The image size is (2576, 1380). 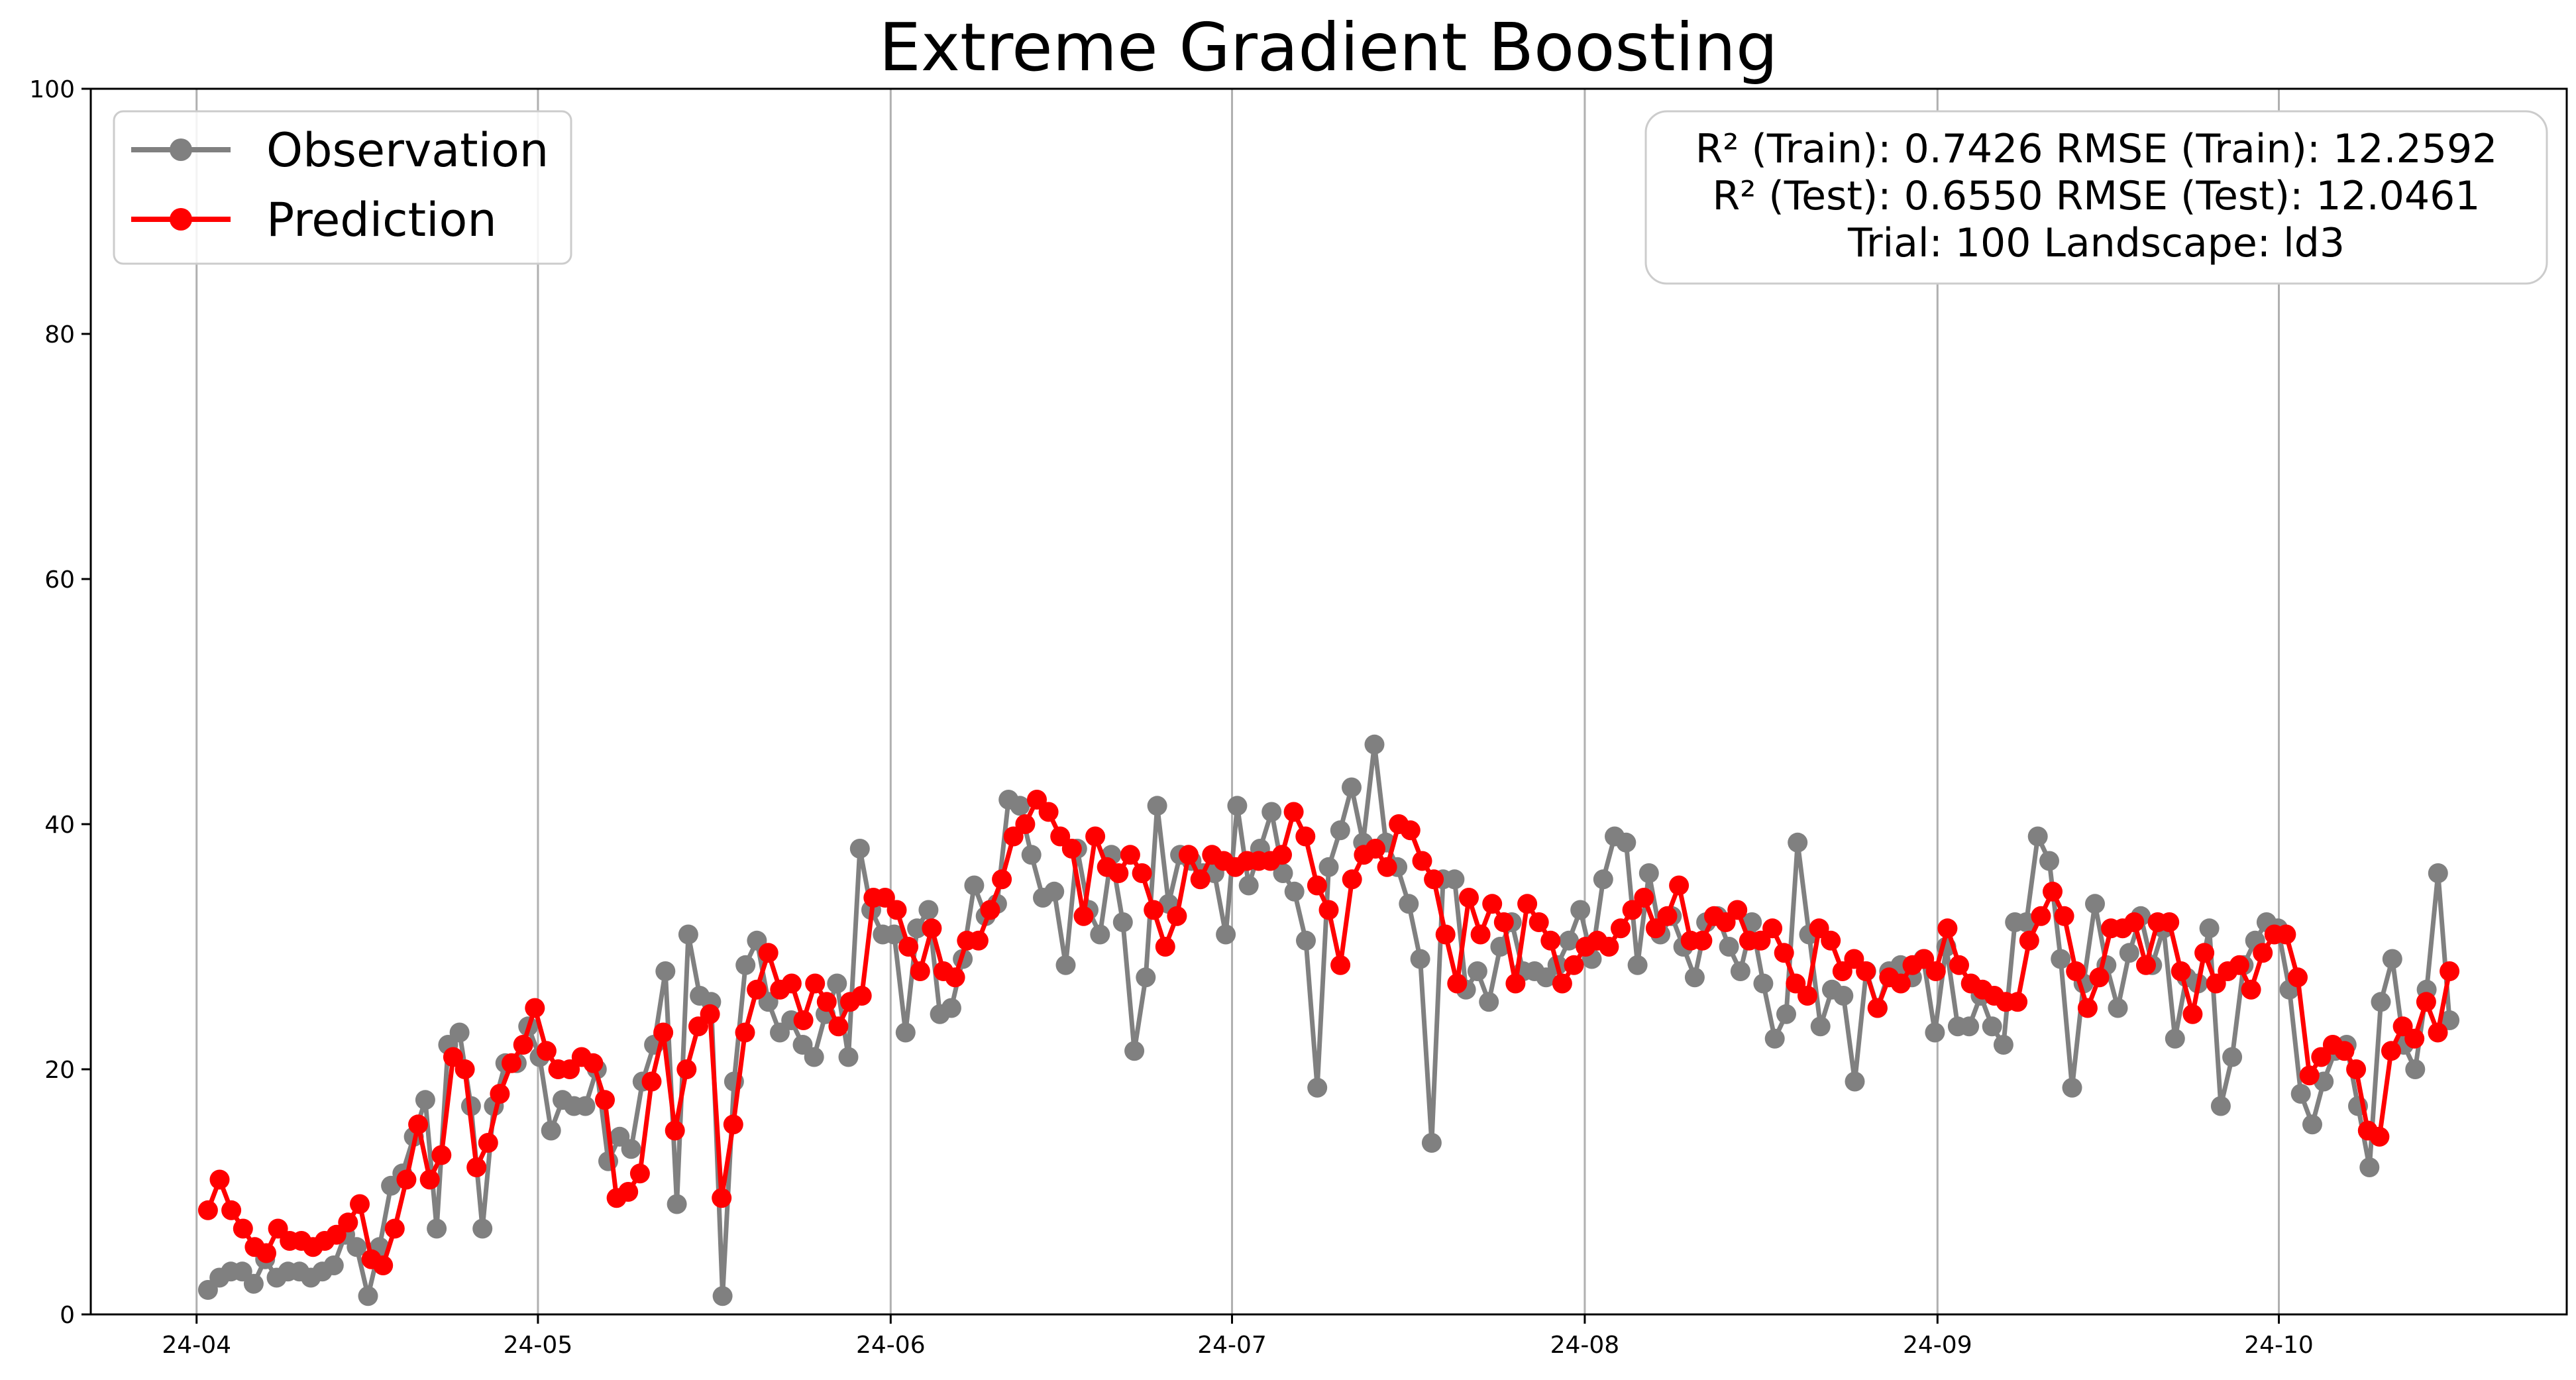 I want to click on x-axis: 24-04 24-05 24-06 24-07 24-08 24-09 24-10, so click(x=1238, y=1336).